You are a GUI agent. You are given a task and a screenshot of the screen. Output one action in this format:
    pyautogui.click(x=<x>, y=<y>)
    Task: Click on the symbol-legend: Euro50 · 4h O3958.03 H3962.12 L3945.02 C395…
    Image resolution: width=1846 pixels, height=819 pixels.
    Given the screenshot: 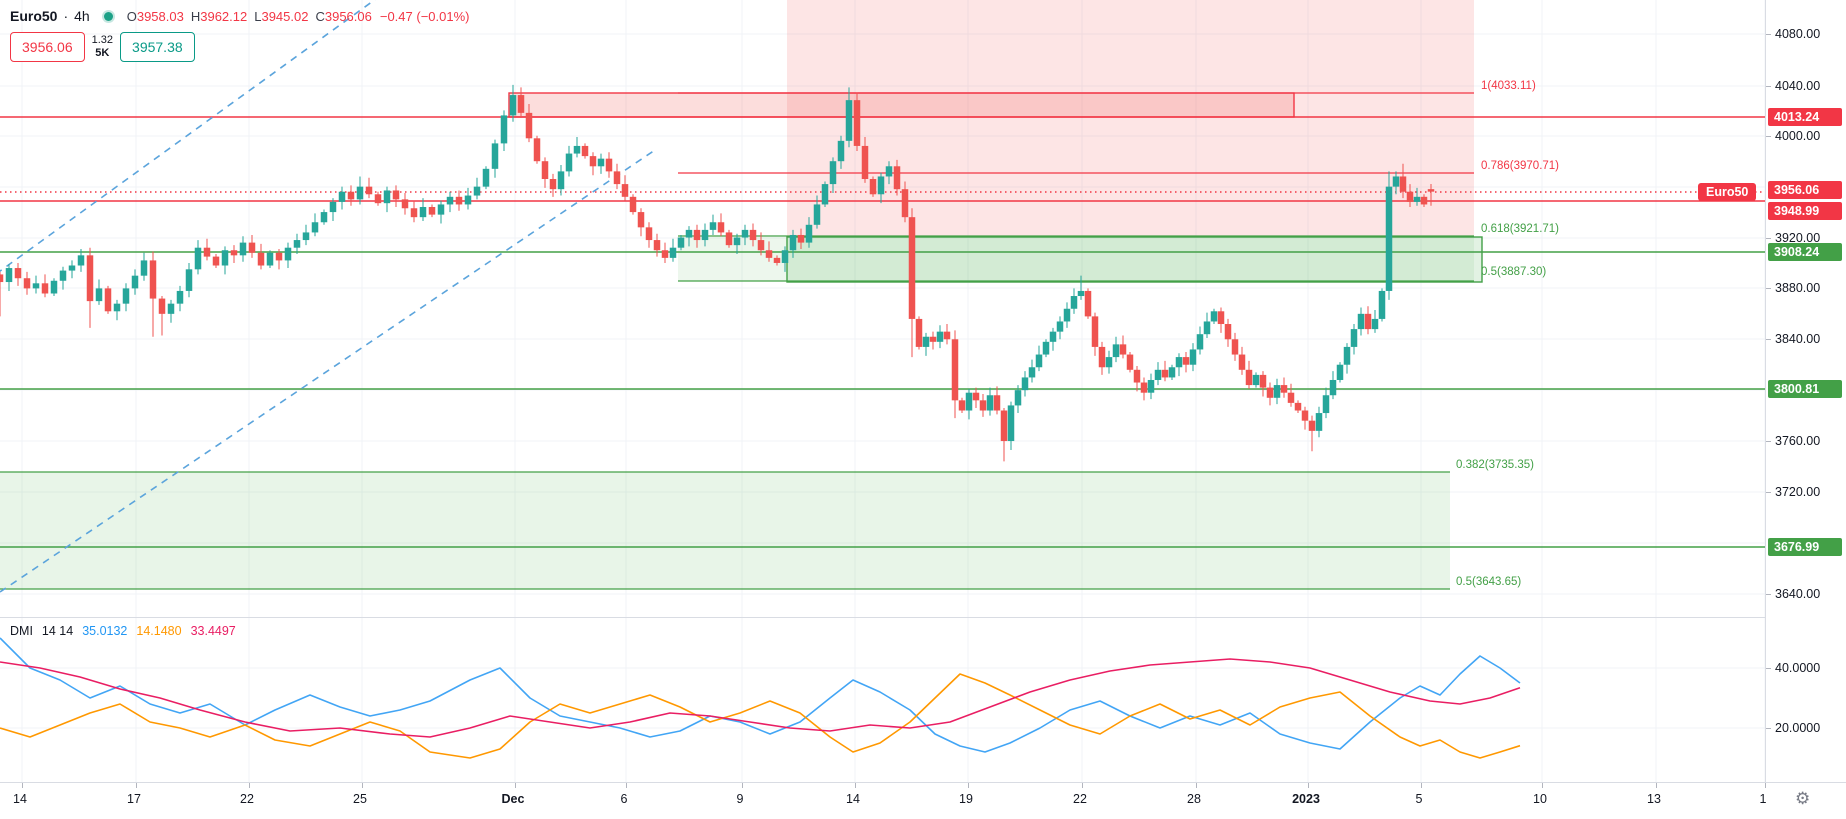 What is the action you would take?
    pyautogui.click(x=239, y=16)
    